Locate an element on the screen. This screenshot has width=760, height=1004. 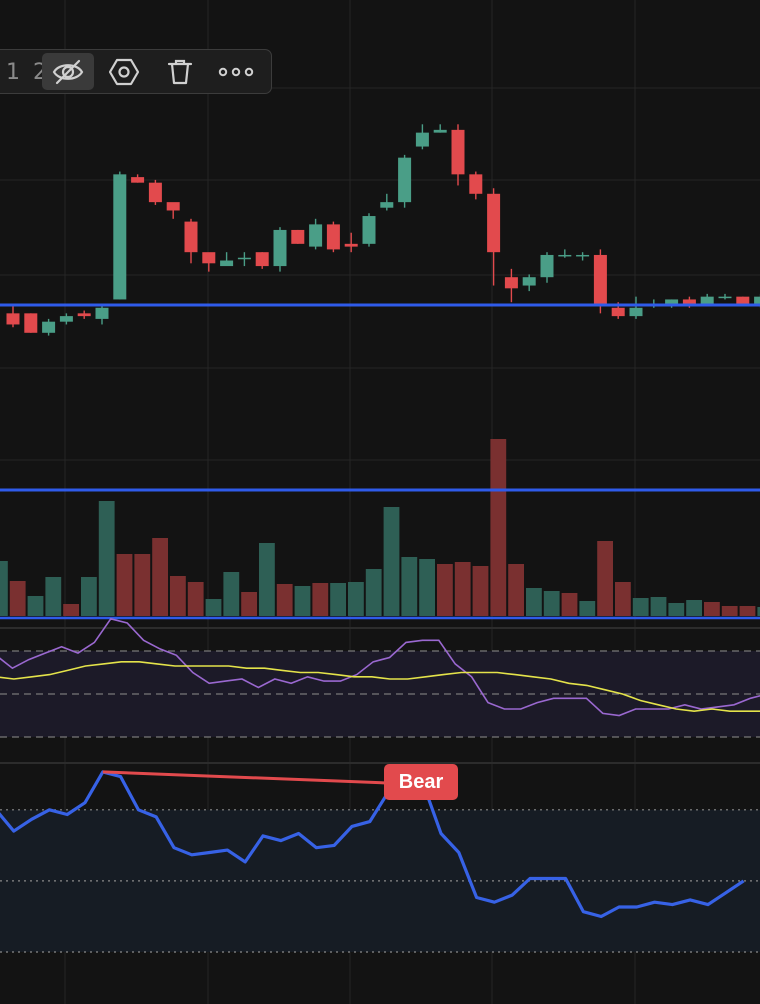
trash-icon is located at coordinates (180, 71).